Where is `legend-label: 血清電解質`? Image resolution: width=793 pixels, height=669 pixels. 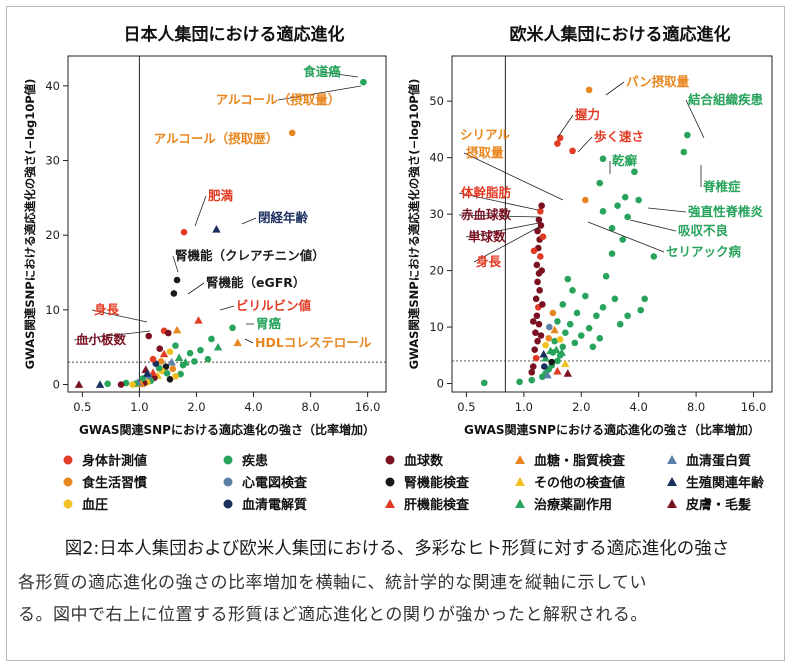 legend-label: 血清電解質 is located at coordinates (274, 505).